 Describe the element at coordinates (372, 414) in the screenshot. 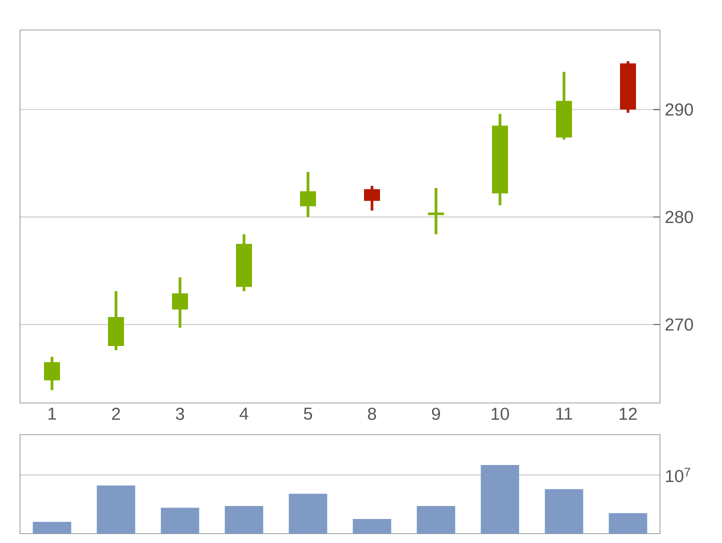

I see `x-tick-label: 8` at that location.